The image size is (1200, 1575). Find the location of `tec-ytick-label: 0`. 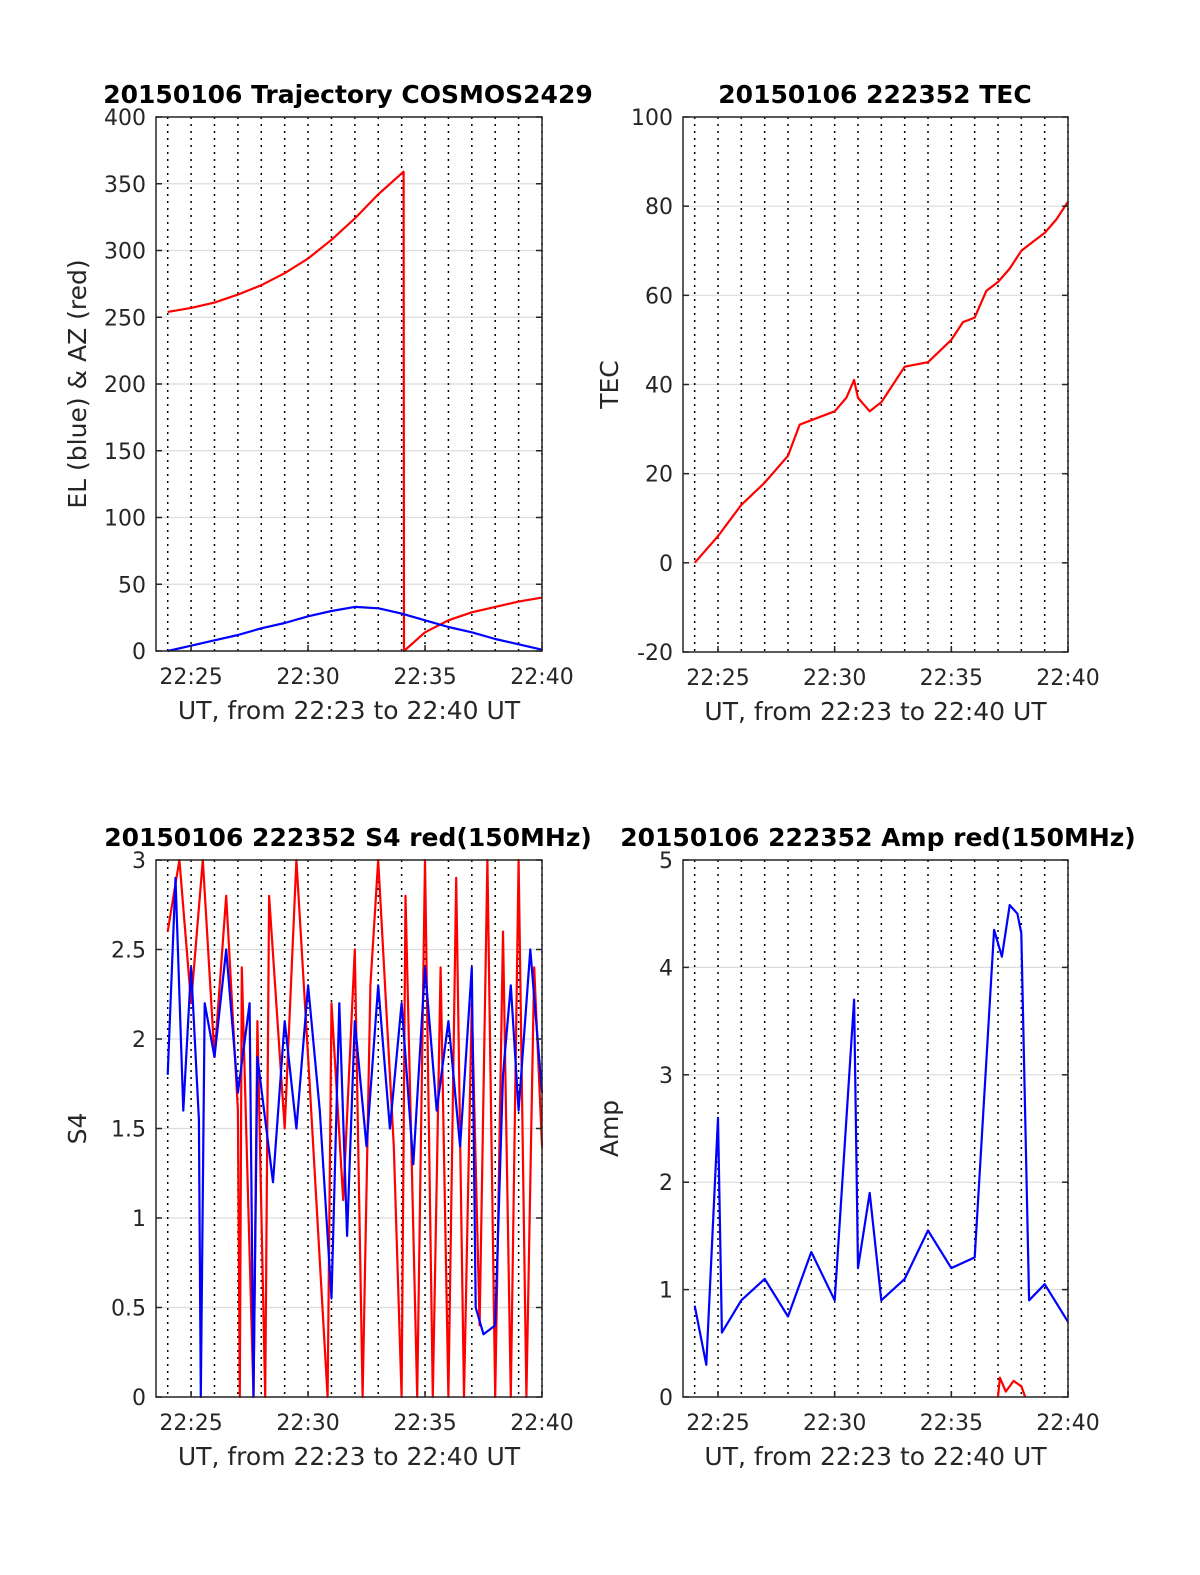

tec-ytick-label: 0 is located at coordinates (666, 564).